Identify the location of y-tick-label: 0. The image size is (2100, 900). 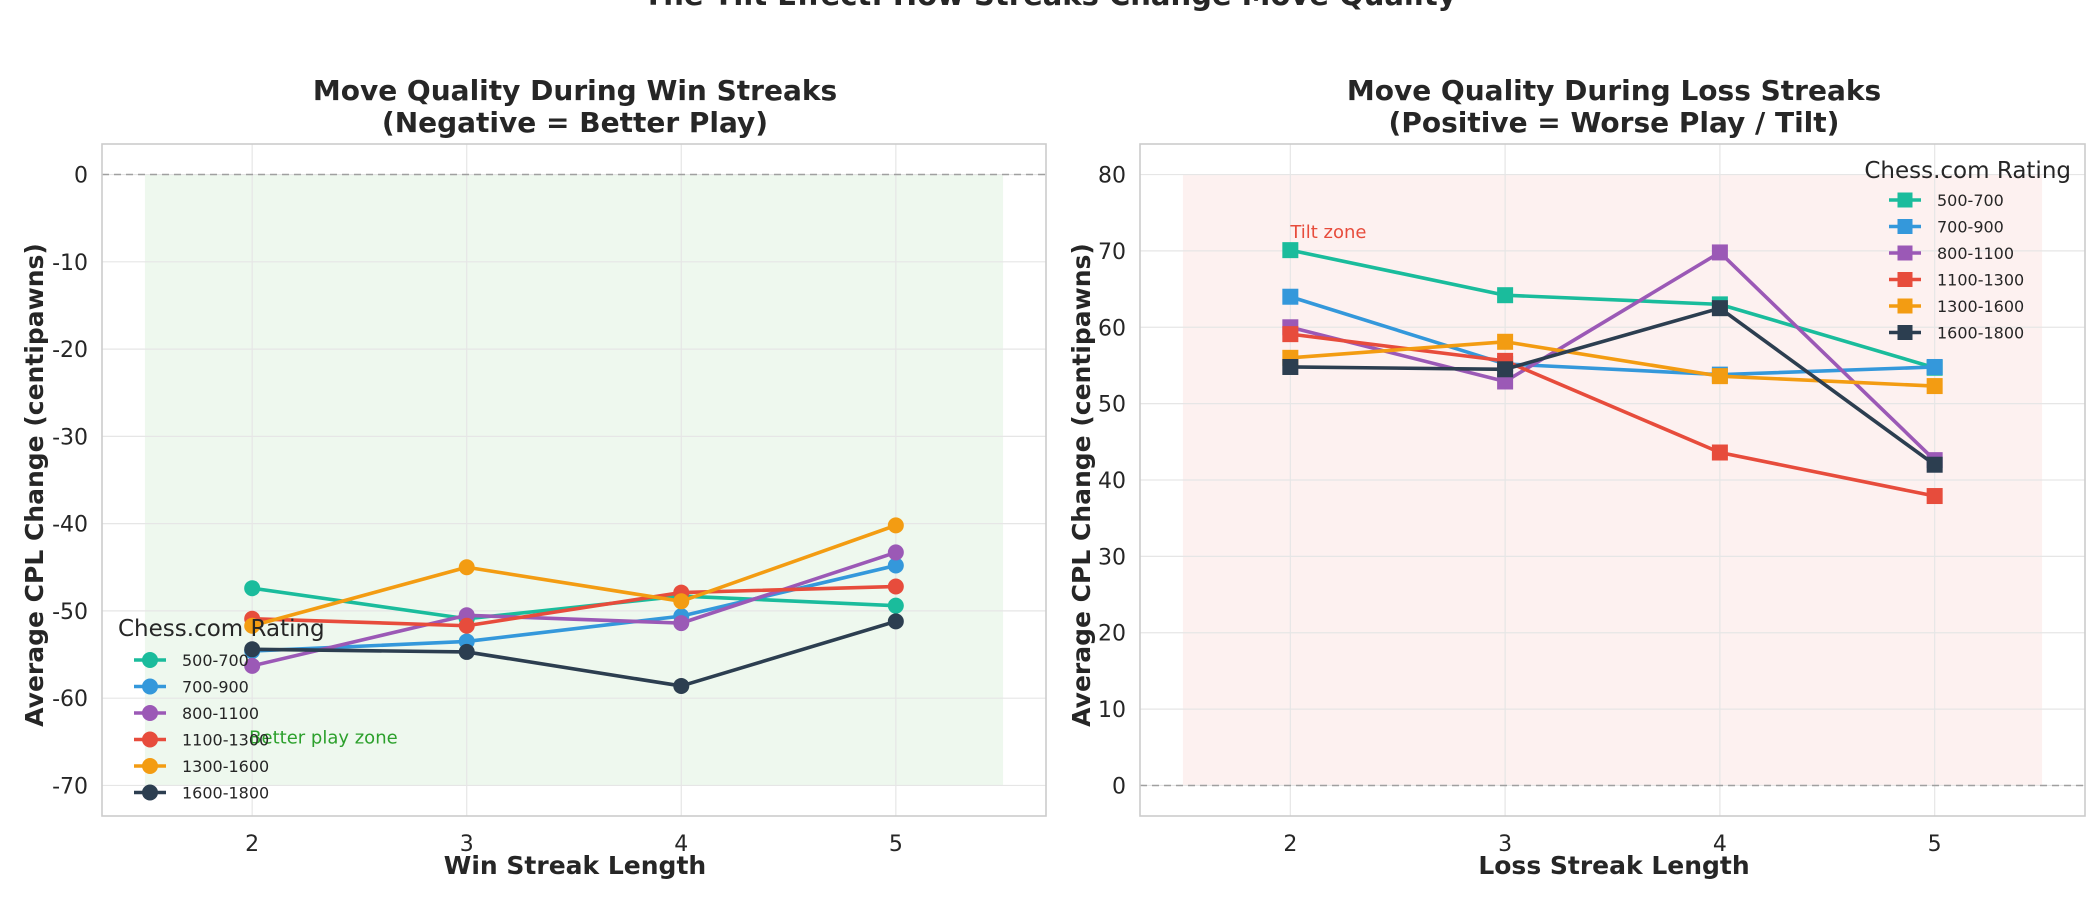
(81, 176).